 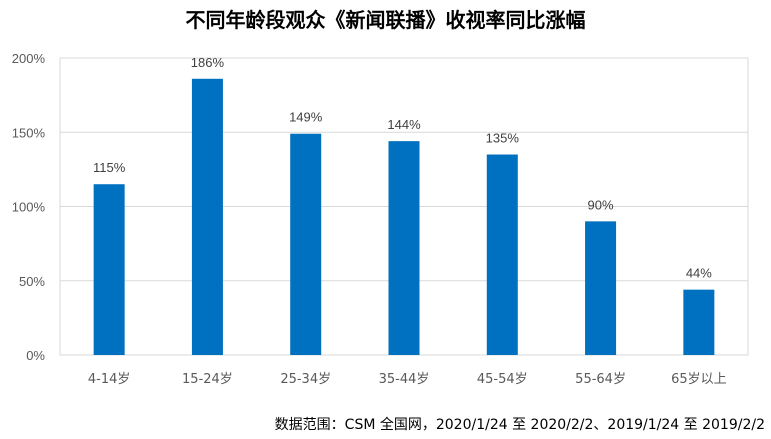 I want to click on y-tick-label: 100%, so click(x=29, y=207).